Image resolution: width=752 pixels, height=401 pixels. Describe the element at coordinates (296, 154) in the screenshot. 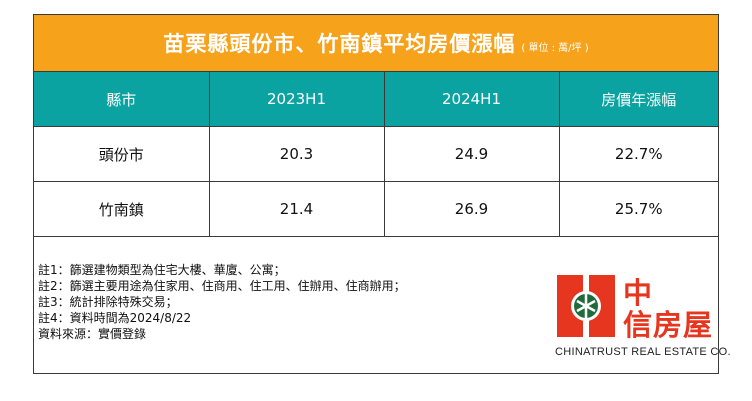

I see `cell-2023h1: 20.3` at that location.